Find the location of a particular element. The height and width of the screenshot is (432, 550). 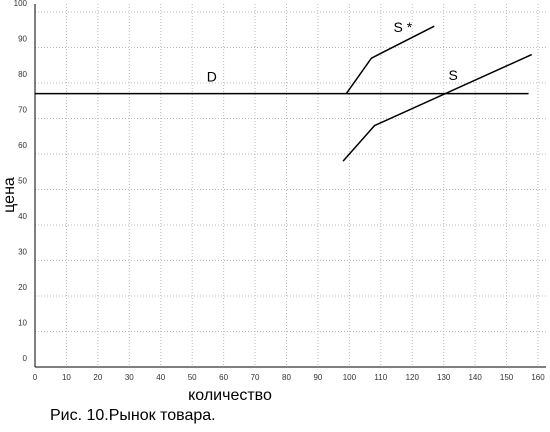

y-axis-label: цена is located at coordinates (9, 195).